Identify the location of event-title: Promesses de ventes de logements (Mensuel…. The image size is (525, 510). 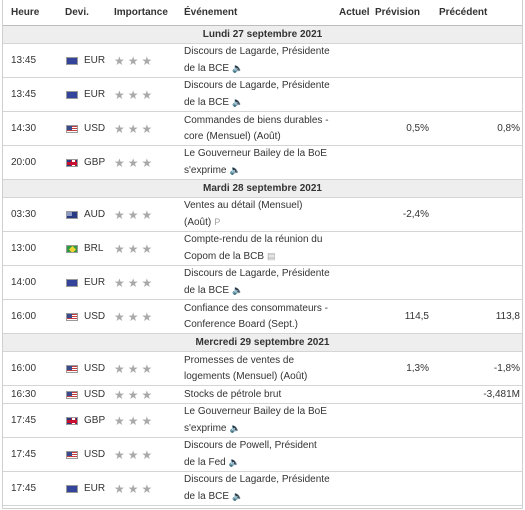
(257, 369).